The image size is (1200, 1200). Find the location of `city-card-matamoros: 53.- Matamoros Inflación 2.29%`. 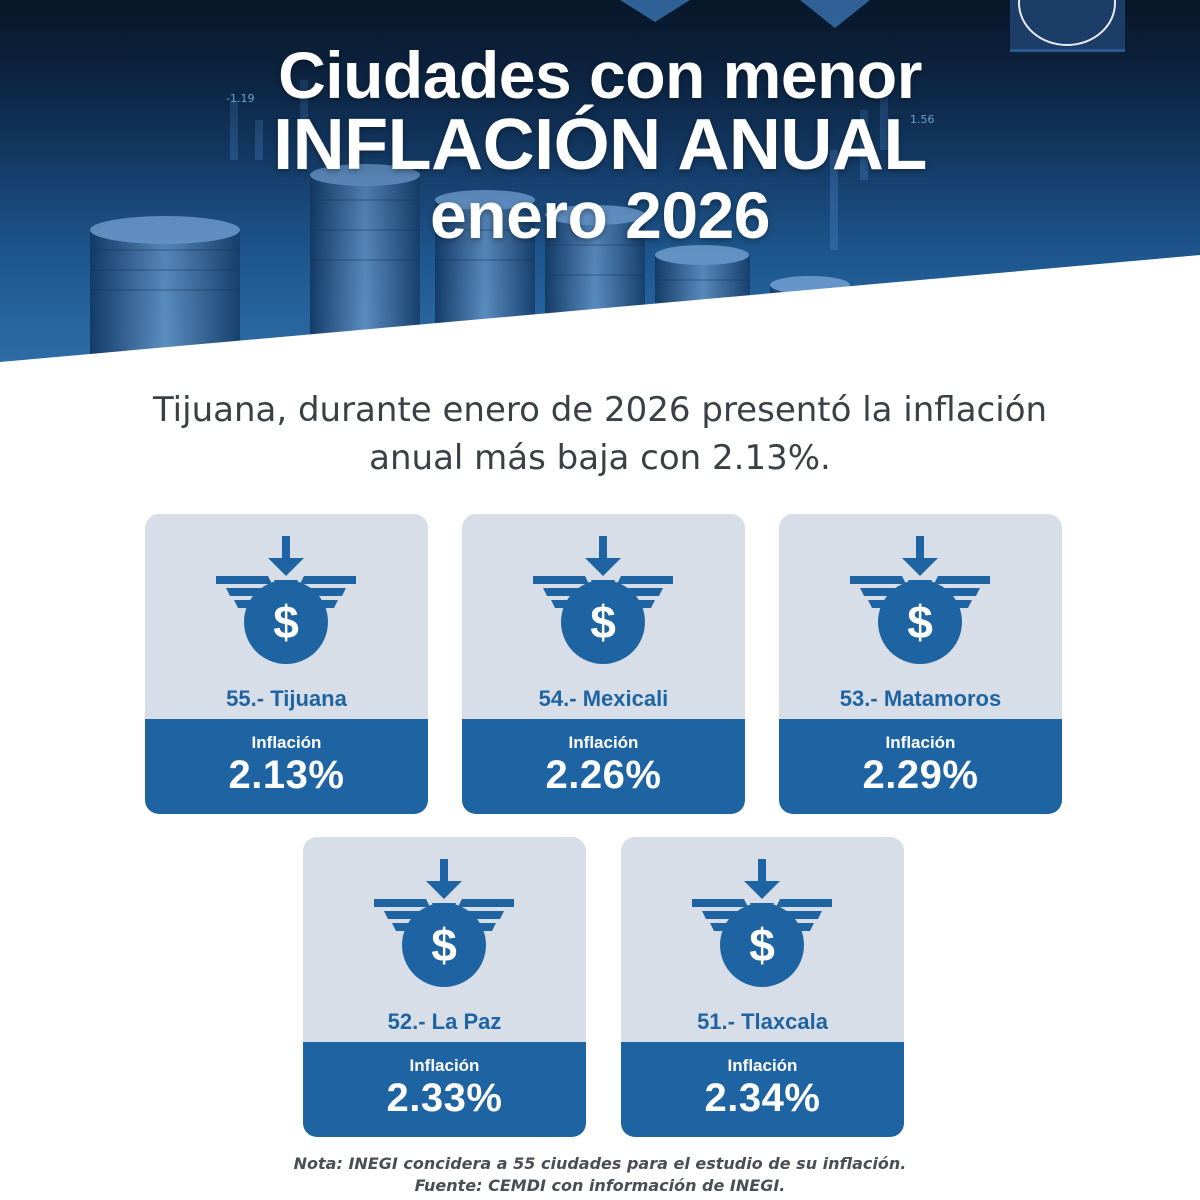

city-card-matamoros: 53.- Matamoros Inflación 2.29% is located at coordinates (920, 664).